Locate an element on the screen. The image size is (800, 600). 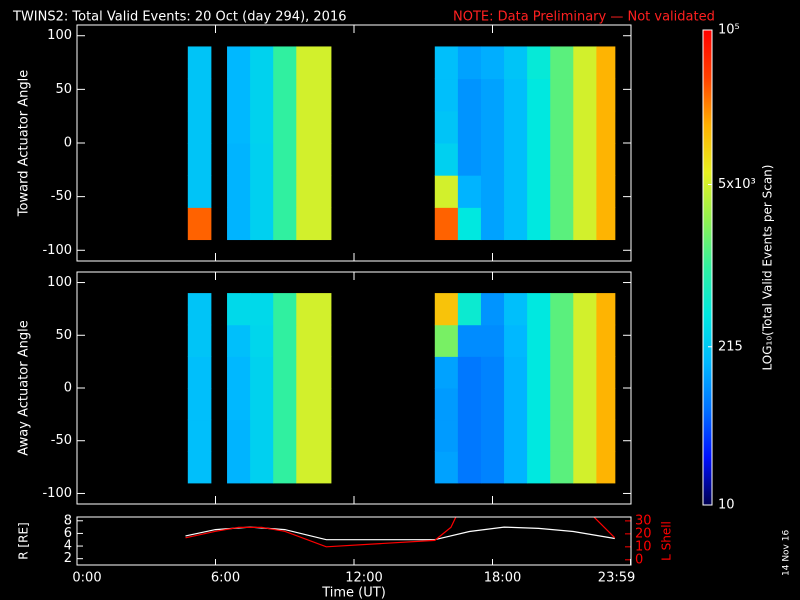
panel-frame is located at coordinates (354, 541).